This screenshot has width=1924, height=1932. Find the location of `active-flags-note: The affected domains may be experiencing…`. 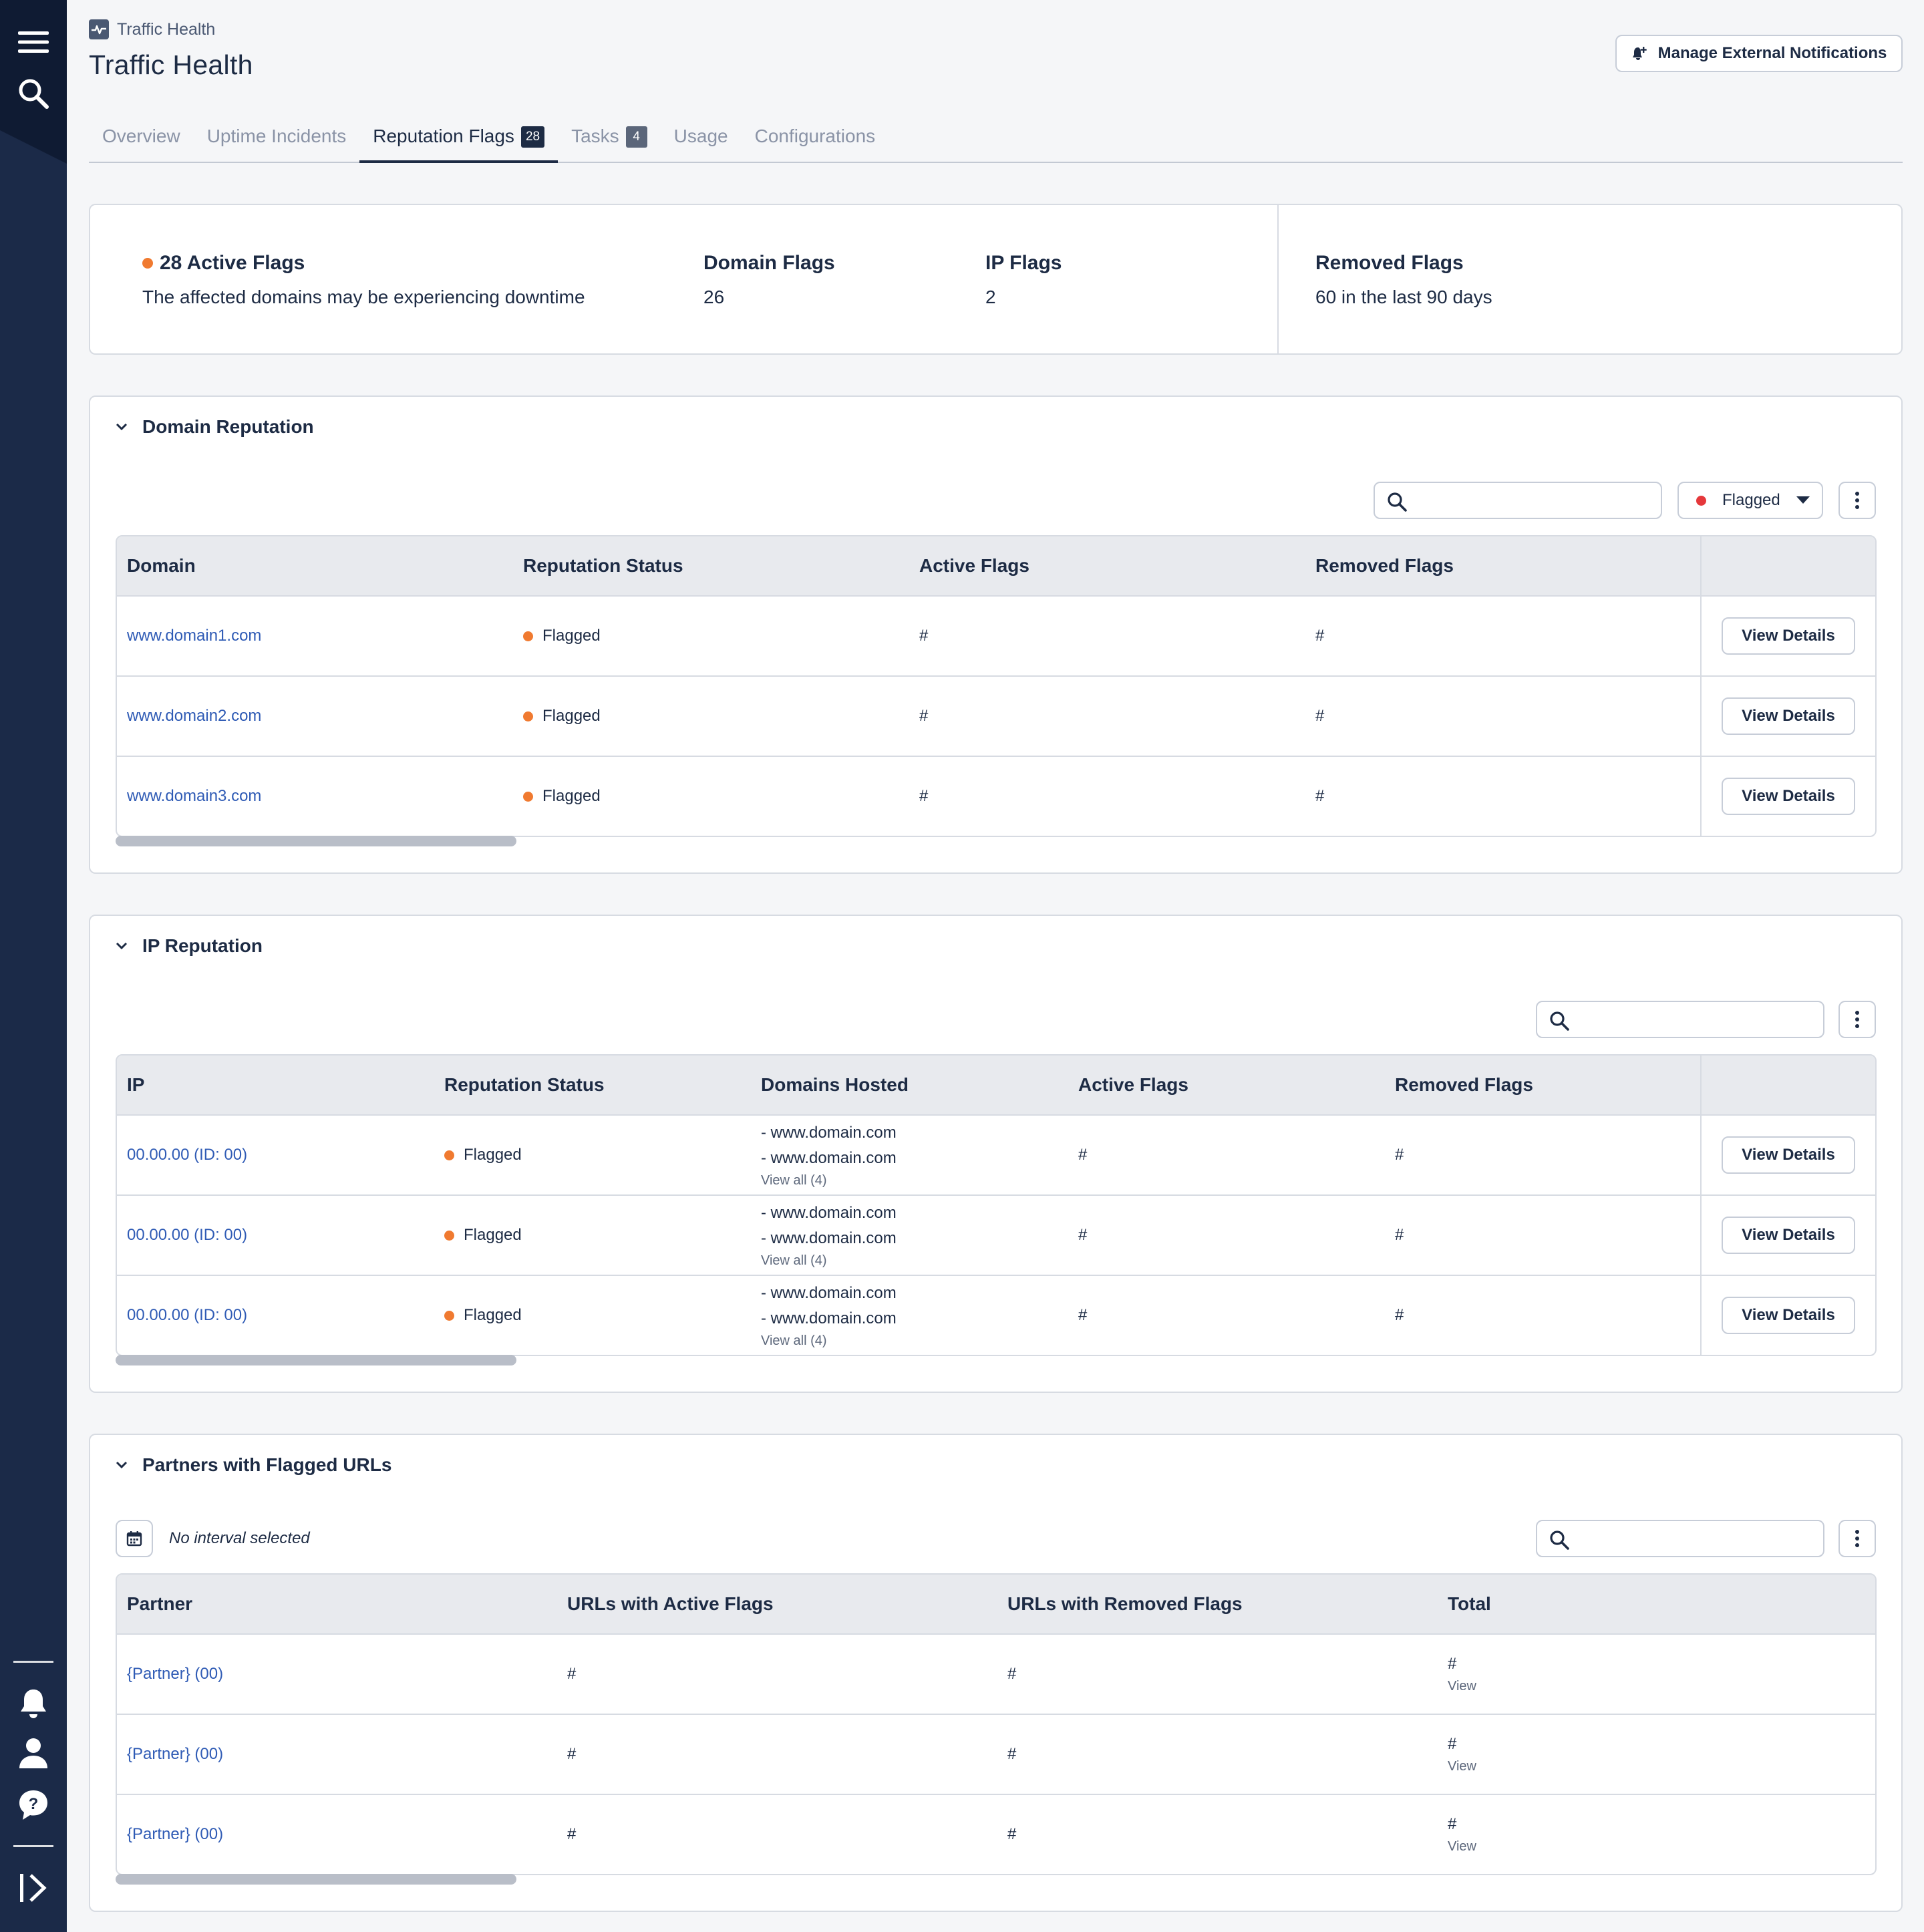

active-flags-note: The affected domains may be experiencing… is located at coordinates (363, 297).